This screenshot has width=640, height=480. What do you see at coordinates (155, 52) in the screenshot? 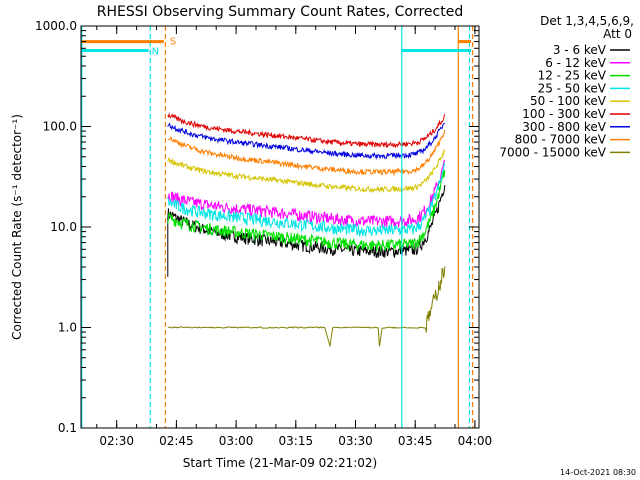
I see `night-label: N` at bounding box center [155, 52].